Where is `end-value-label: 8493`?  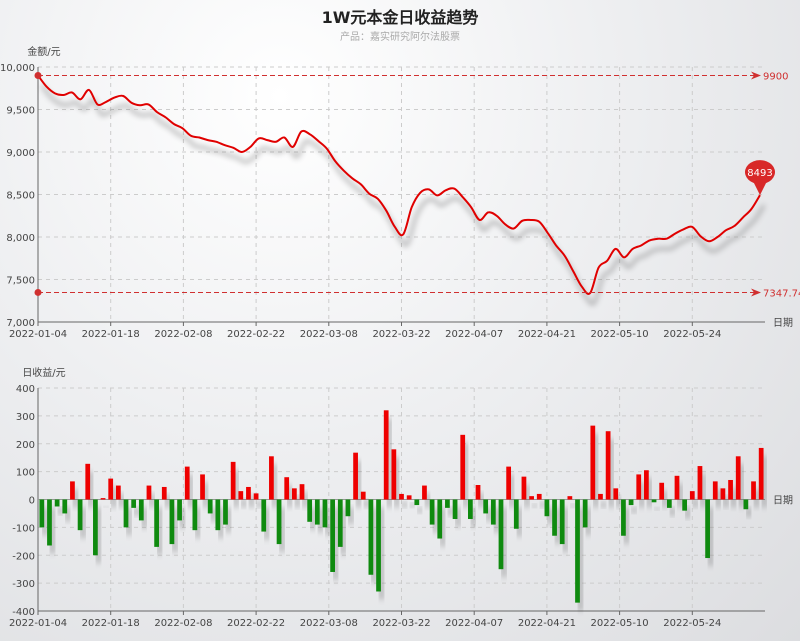 end-value-label: 8493 is located at coordinates (759, 173).